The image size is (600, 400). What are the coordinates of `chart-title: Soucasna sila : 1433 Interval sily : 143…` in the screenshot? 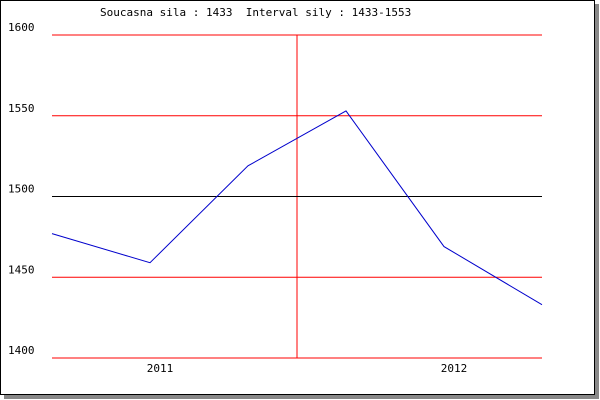 It's located at (255, 12).